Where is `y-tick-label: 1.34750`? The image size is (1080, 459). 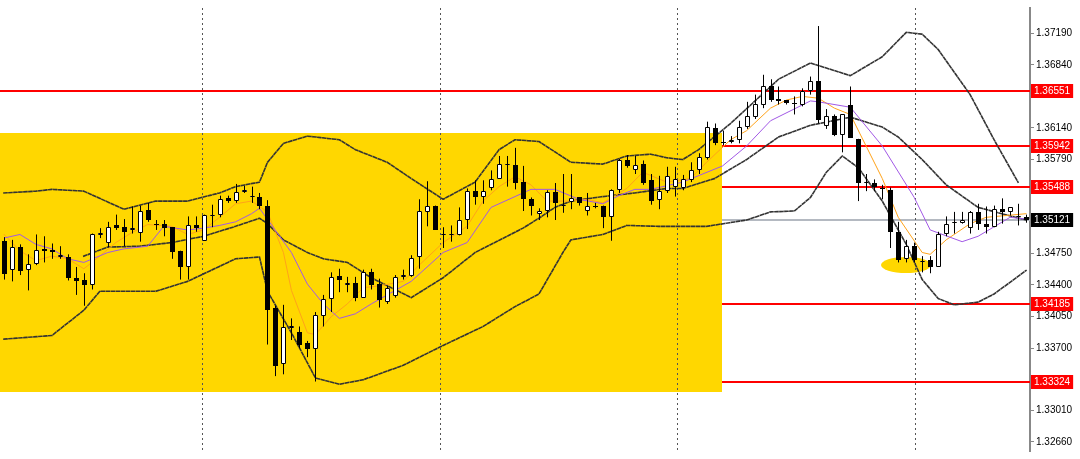 y-tick-label: 1.34750 is located at coordinates (1054, 253).